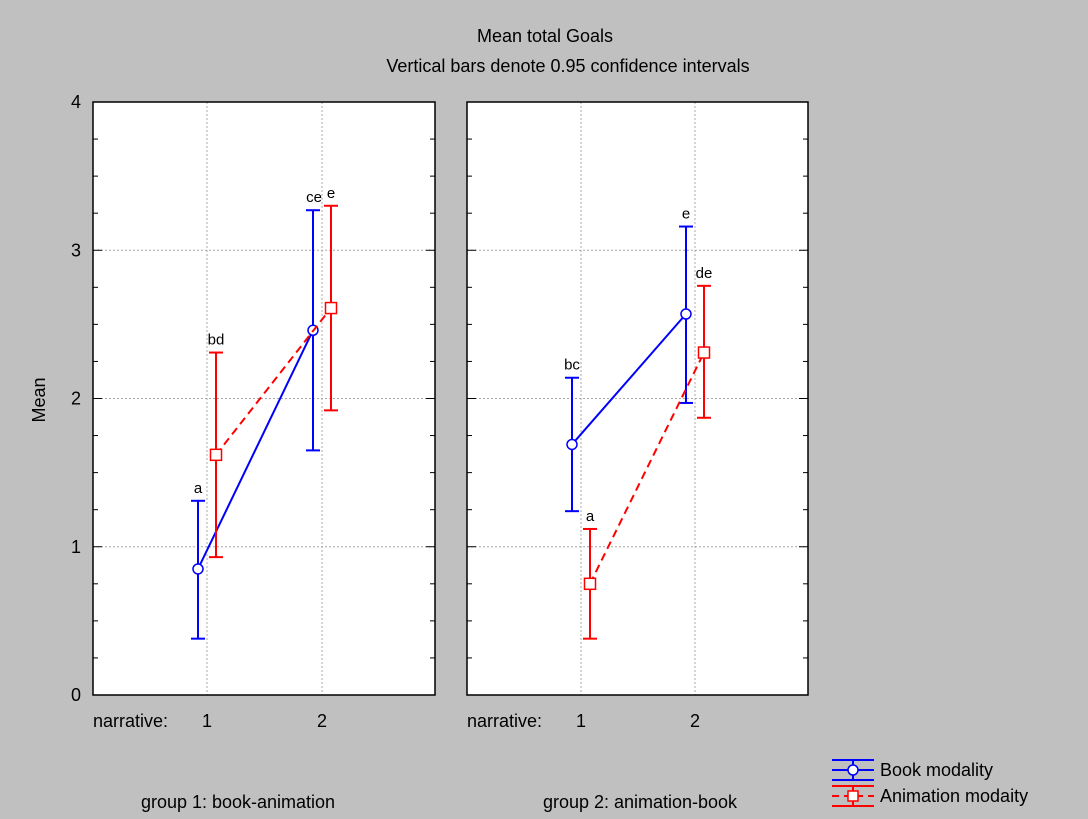 The width and height of the screenshot is (1088, 819). What do you see at coordinates (76, 547) in the screenshot?
I see `y-tick-label: 1` at bounding box center [76, 547].